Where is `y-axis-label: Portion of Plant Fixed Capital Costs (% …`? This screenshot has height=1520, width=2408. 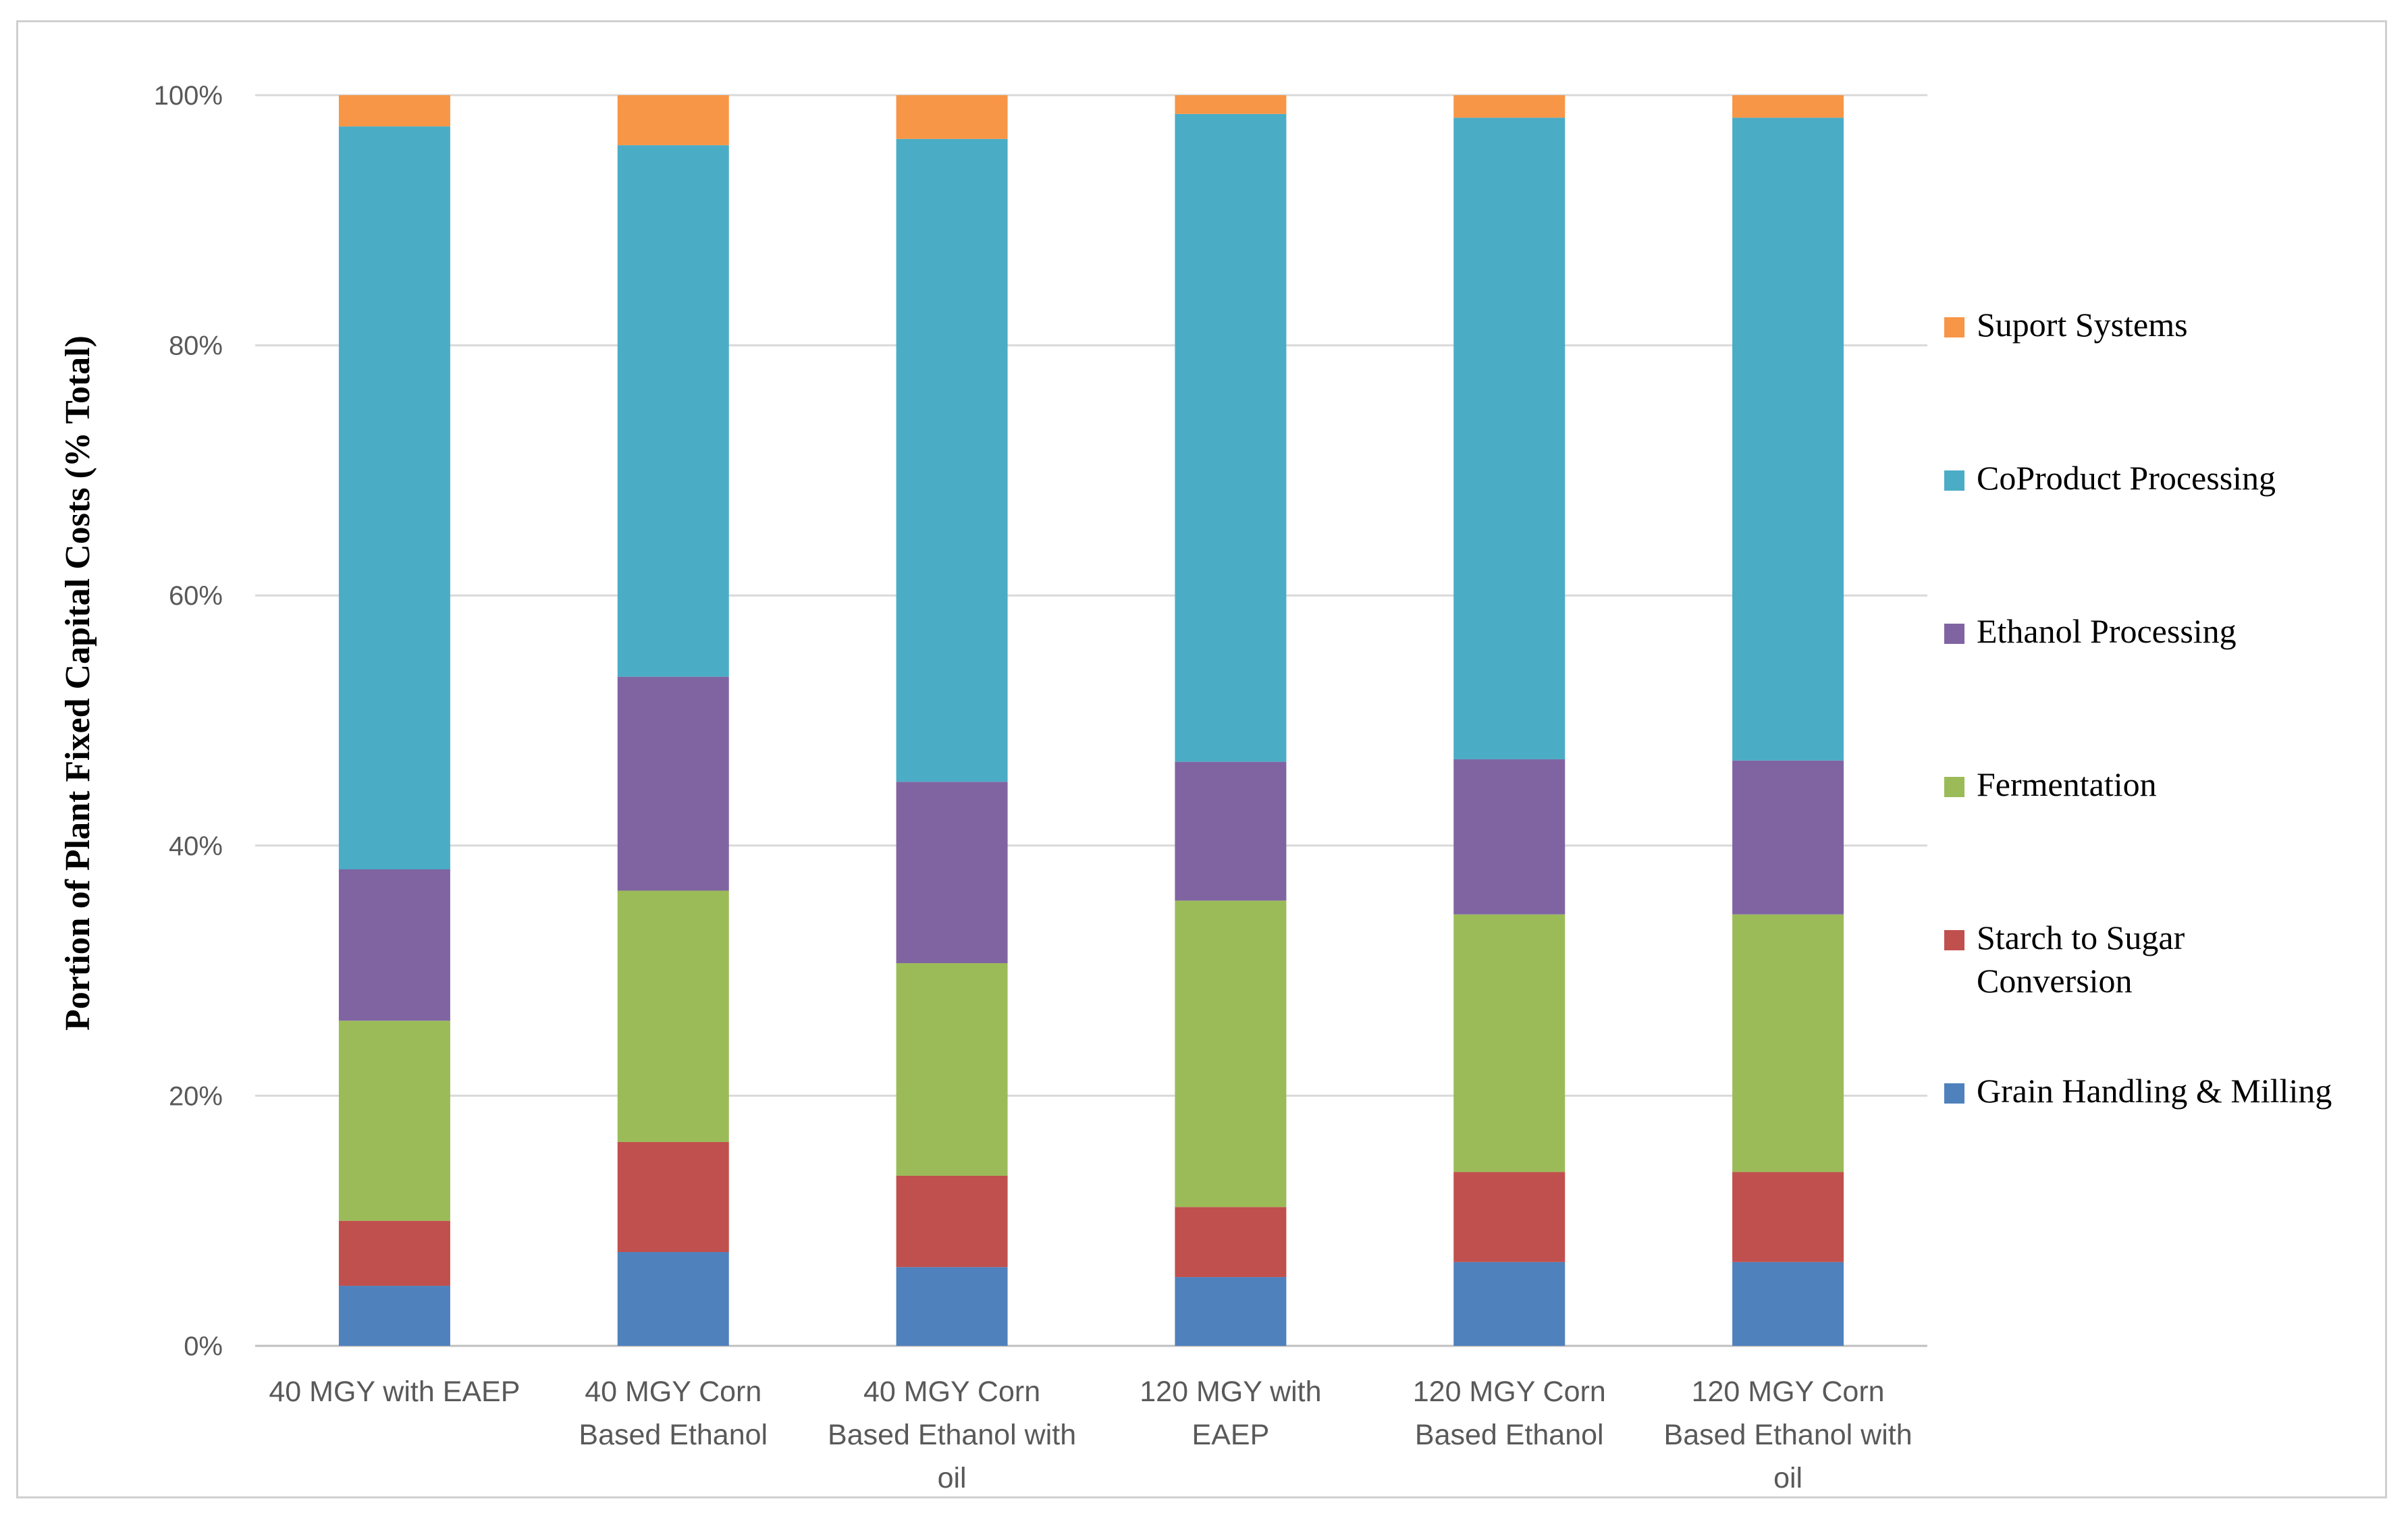 y-axis-label: Portion of Plant Fixed Capital Costs (% … is located at coordinates (78, 683).